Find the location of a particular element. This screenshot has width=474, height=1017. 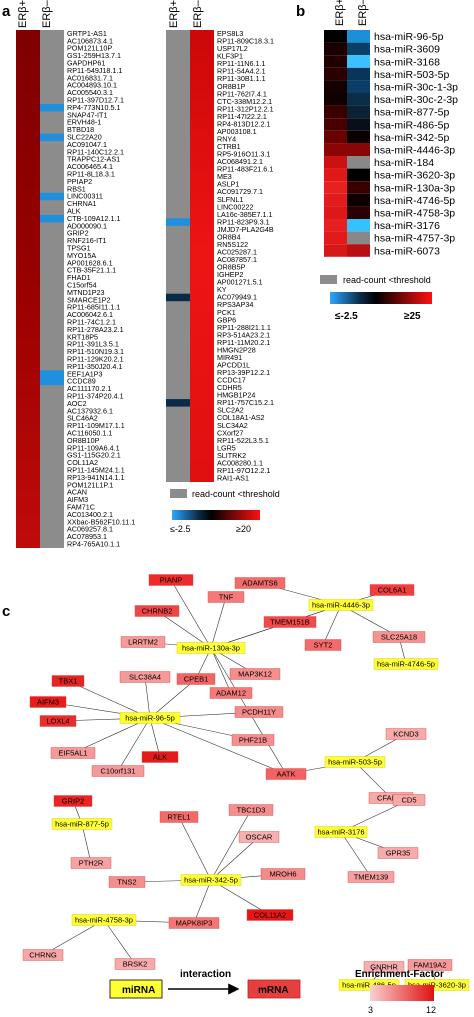

panel-label-a: a is located at coordinates (6, 11).